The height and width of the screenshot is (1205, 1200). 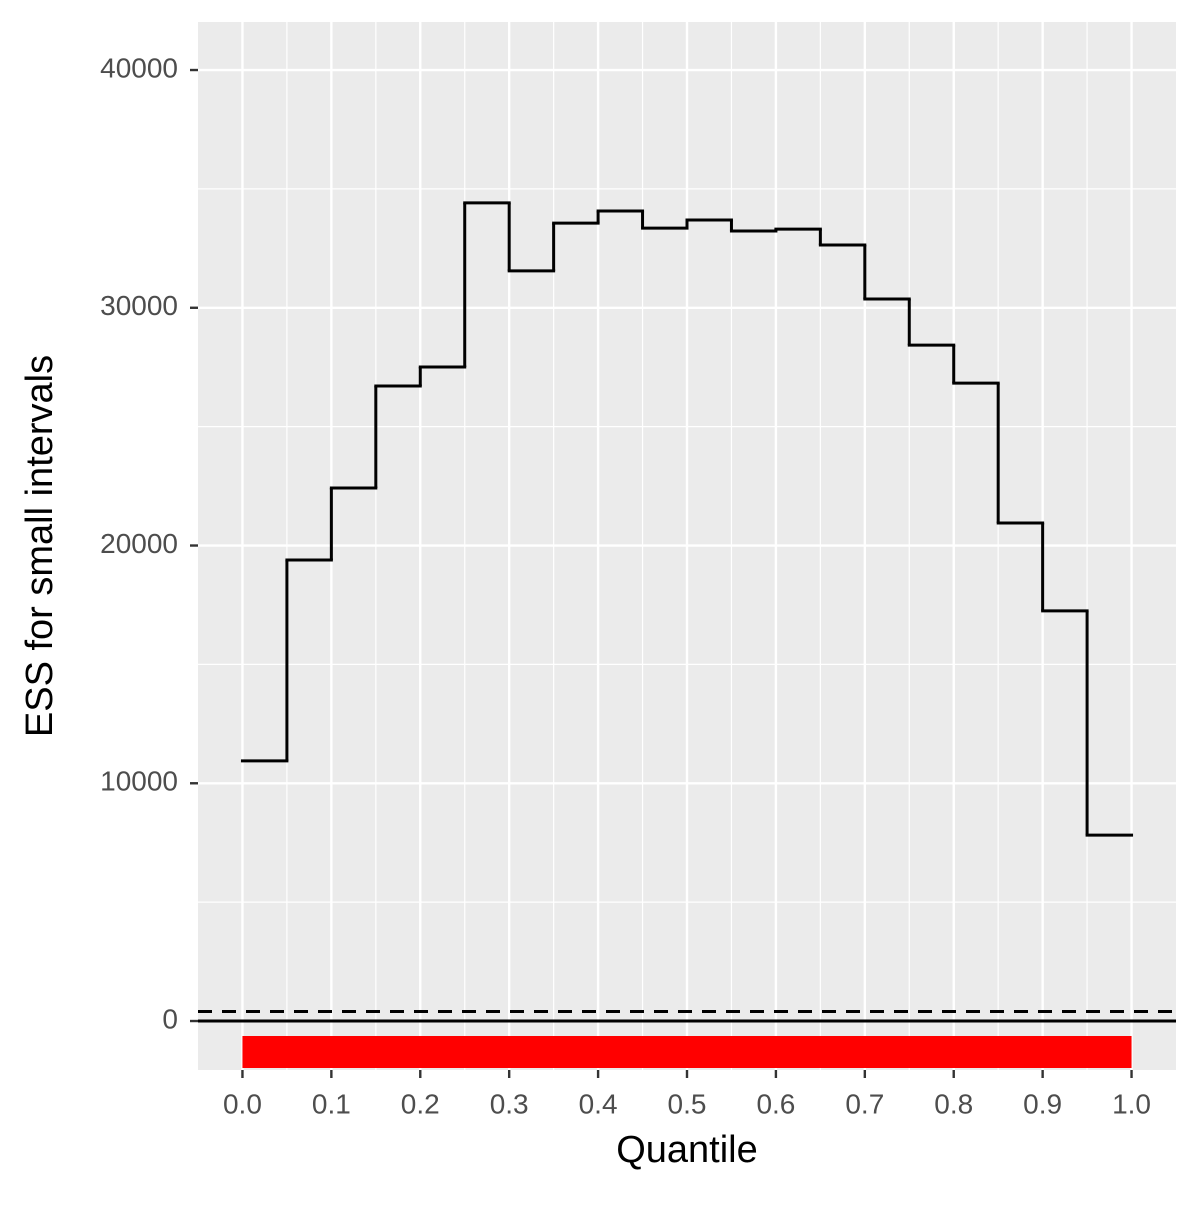 I want to click on y-tick-label: 40000, so click(x=139, y=67).